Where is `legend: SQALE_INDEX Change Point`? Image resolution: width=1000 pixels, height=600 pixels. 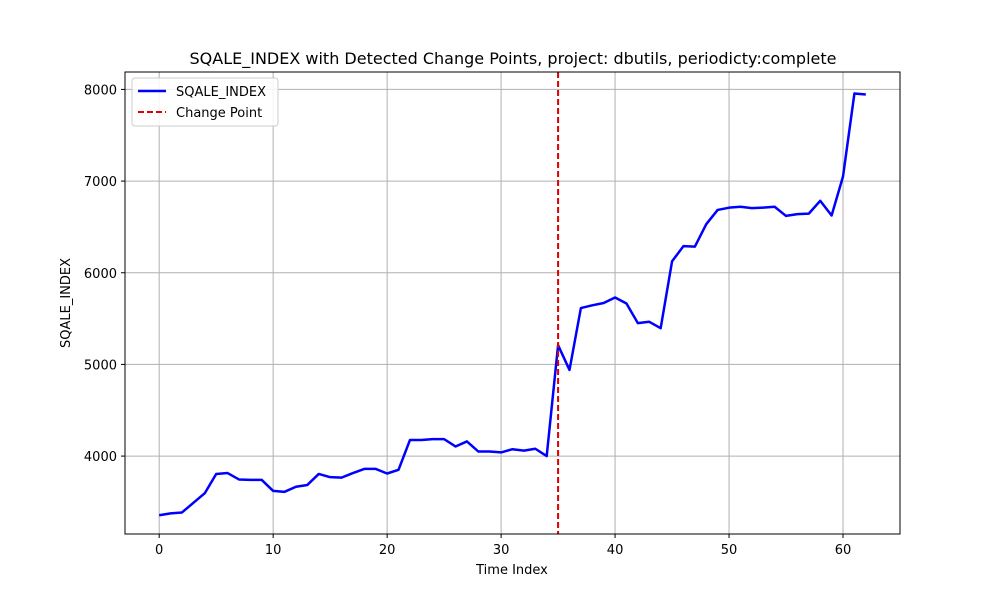
legend: SQALE_INDEX Change Point is located at coordinates (205, 102).